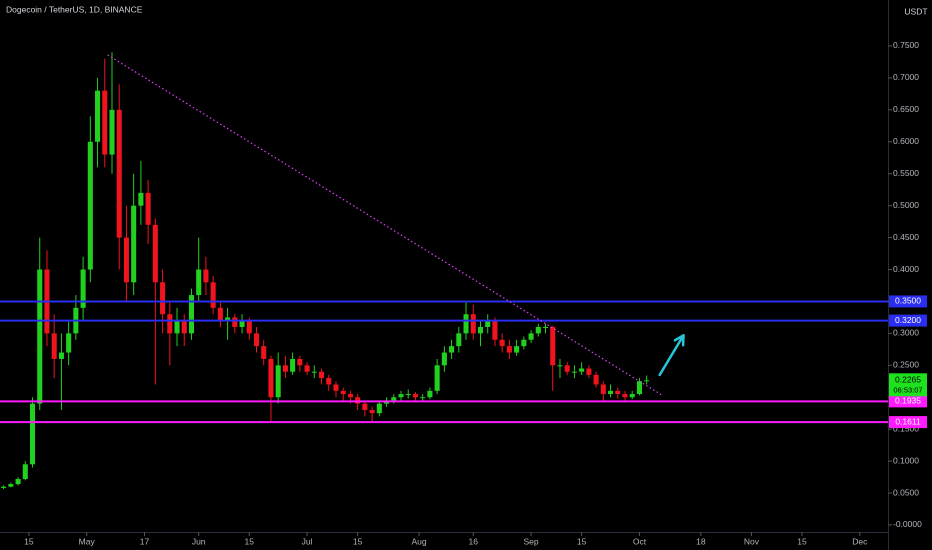 This screenshot has height=550, width=932. I want to click on y-tick-label: -0.0000, so click(907, 524).